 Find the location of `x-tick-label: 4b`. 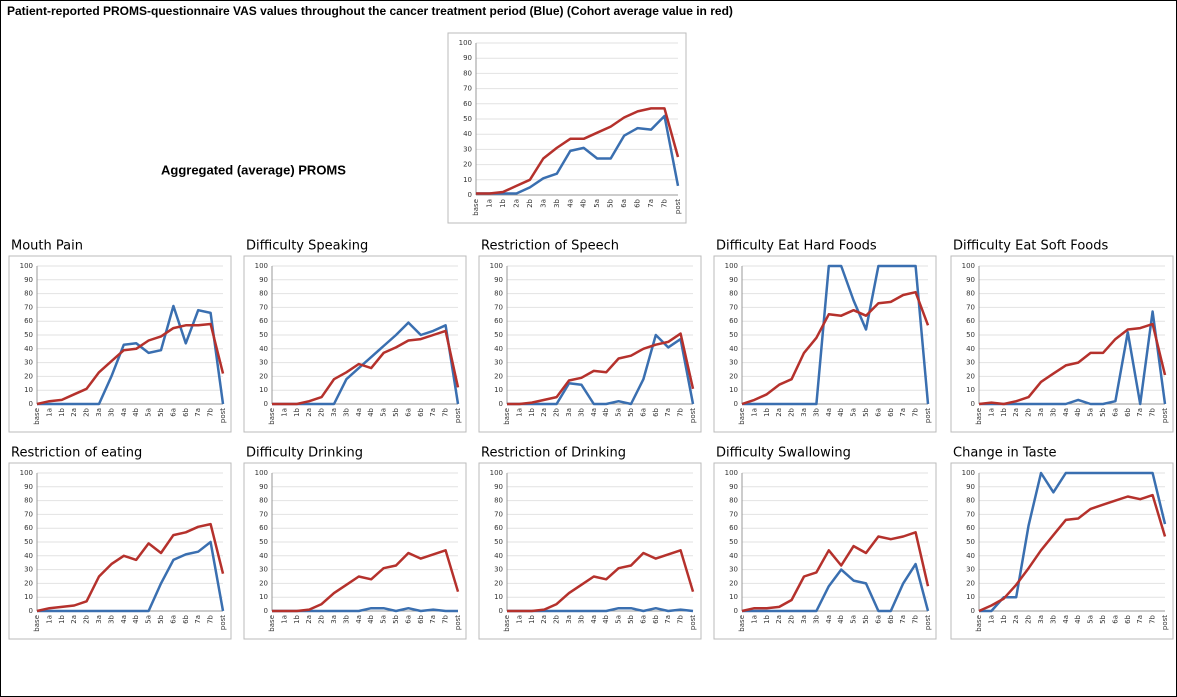

x-tick-label: 4b is located at coordinates (371, 618).